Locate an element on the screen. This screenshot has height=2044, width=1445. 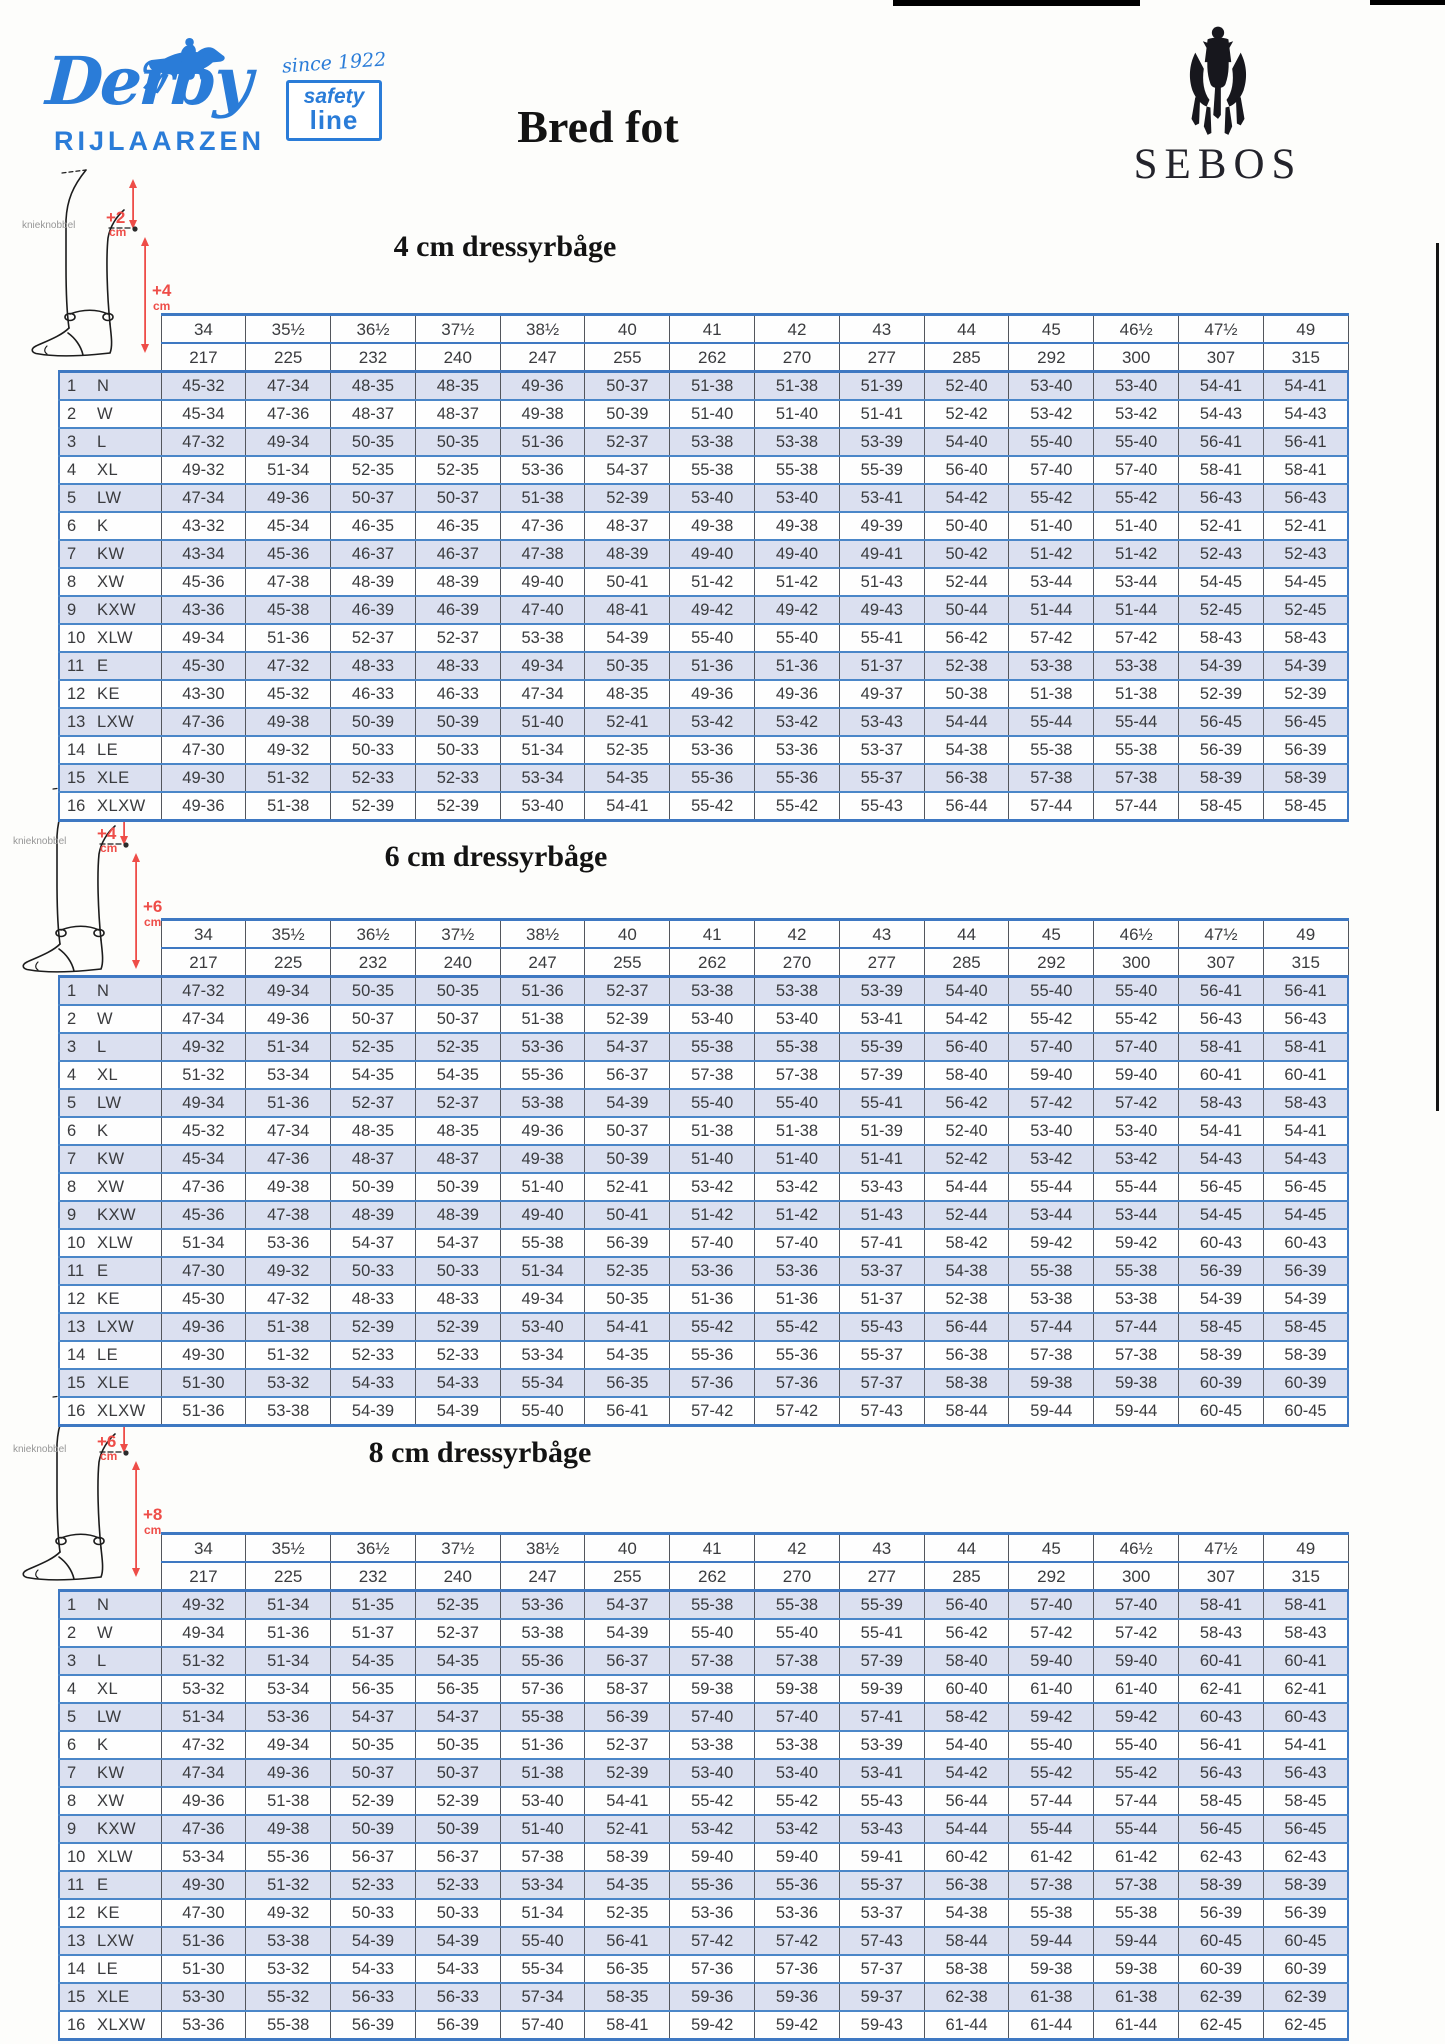
row-code: L is located at coordinates (102, 441).